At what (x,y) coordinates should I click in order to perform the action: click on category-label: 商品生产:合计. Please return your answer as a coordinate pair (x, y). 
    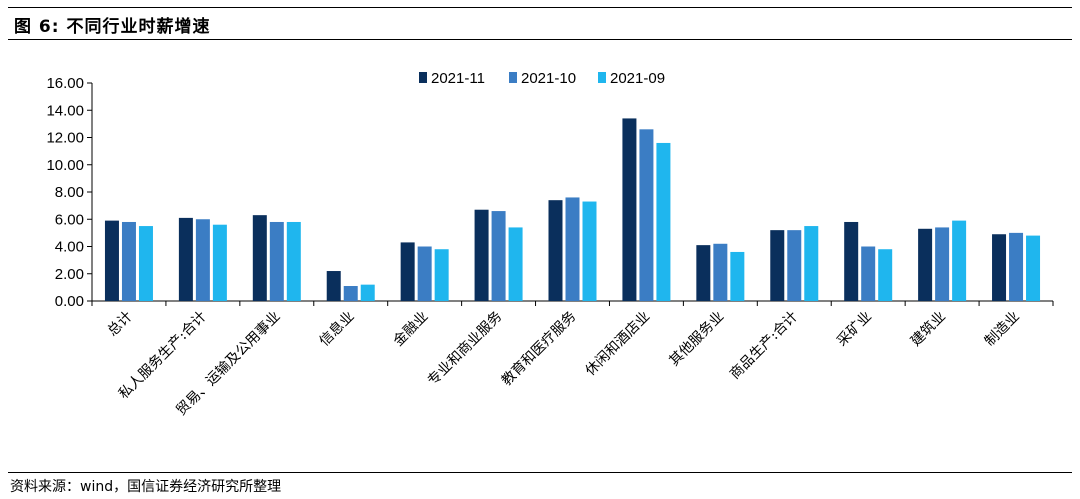
    Looking at the image, I should click on (764, 346).